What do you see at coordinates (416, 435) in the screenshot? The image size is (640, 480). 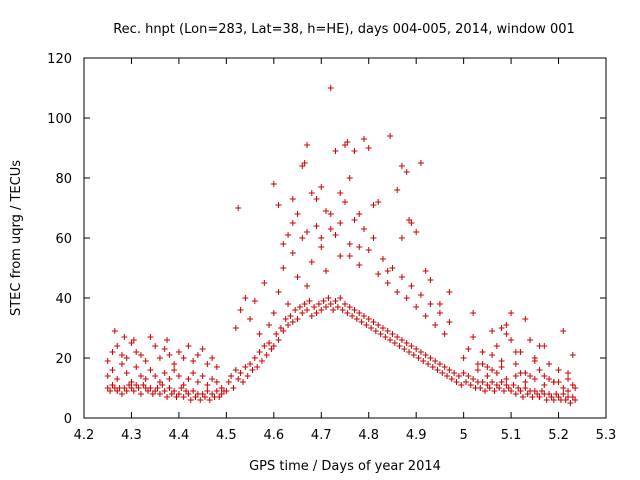 I see `x-tick-label: 4.9` at bounding box center [416, 435].